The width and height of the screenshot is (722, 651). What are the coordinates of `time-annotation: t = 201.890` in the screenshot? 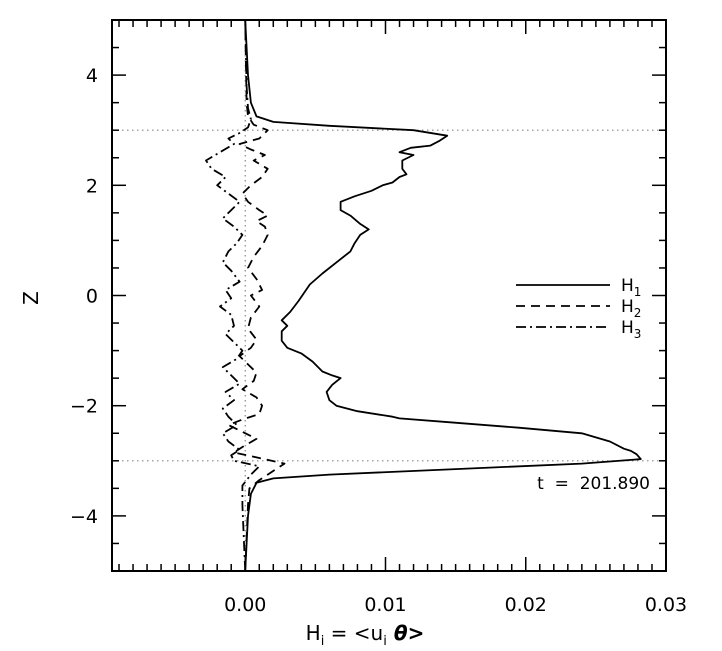 It's located at (593, 484).